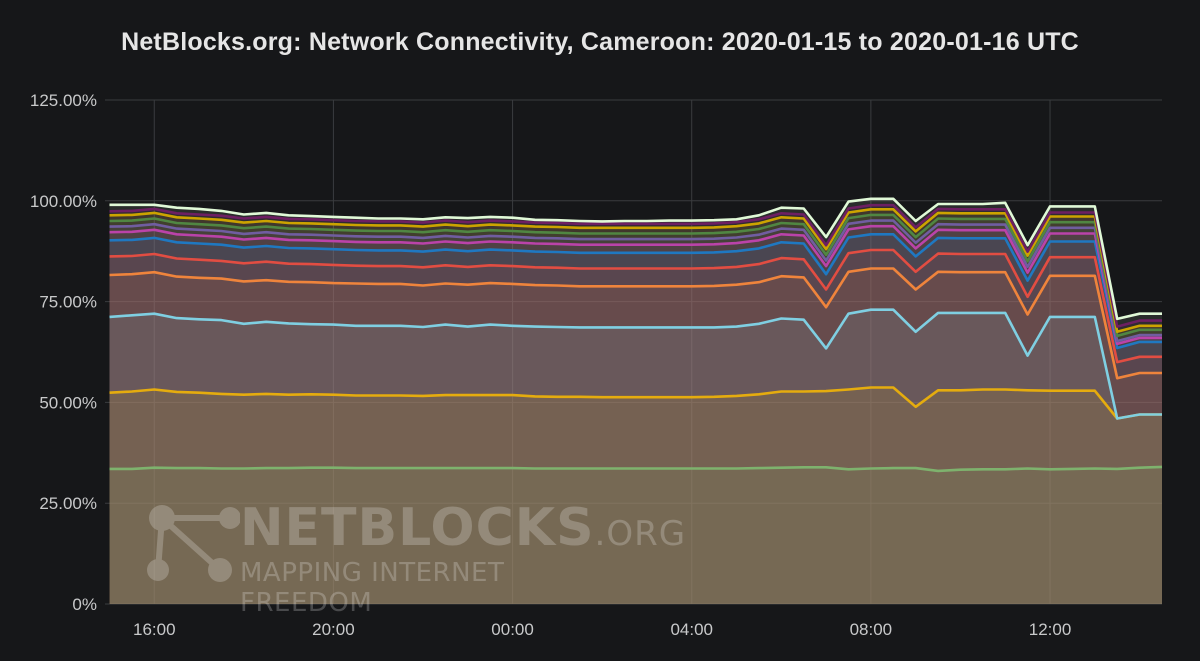 The image size is (1200, 661). Describe the element at coordinates (417, 528) in the screenshot. I see `watermark-brand-name: NETBLOCKS` at that location.